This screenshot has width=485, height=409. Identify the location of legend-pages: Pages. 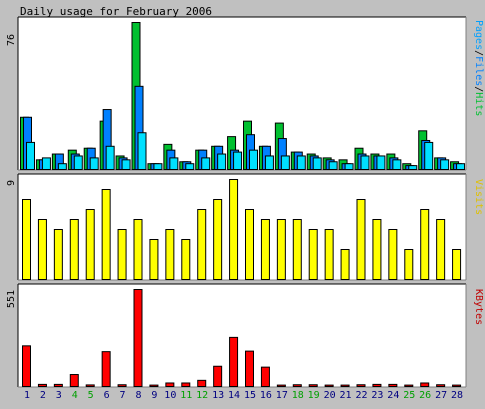
(478, 35).